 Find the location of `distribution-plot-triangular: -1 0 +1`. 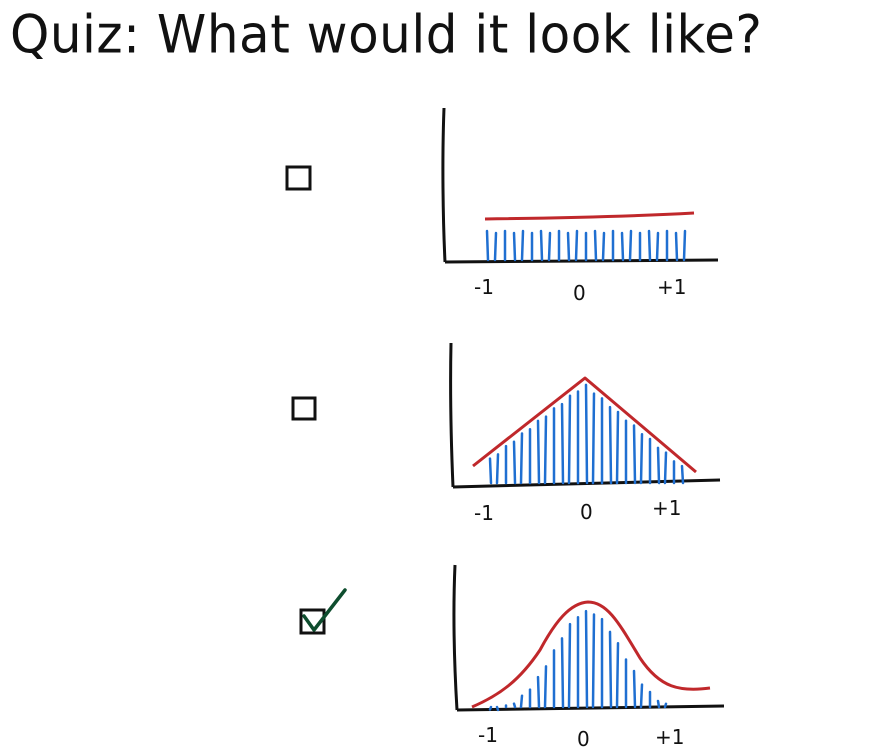

distribution-plot-triangular: -1 0 +1 is located at coordinates (585, 433).